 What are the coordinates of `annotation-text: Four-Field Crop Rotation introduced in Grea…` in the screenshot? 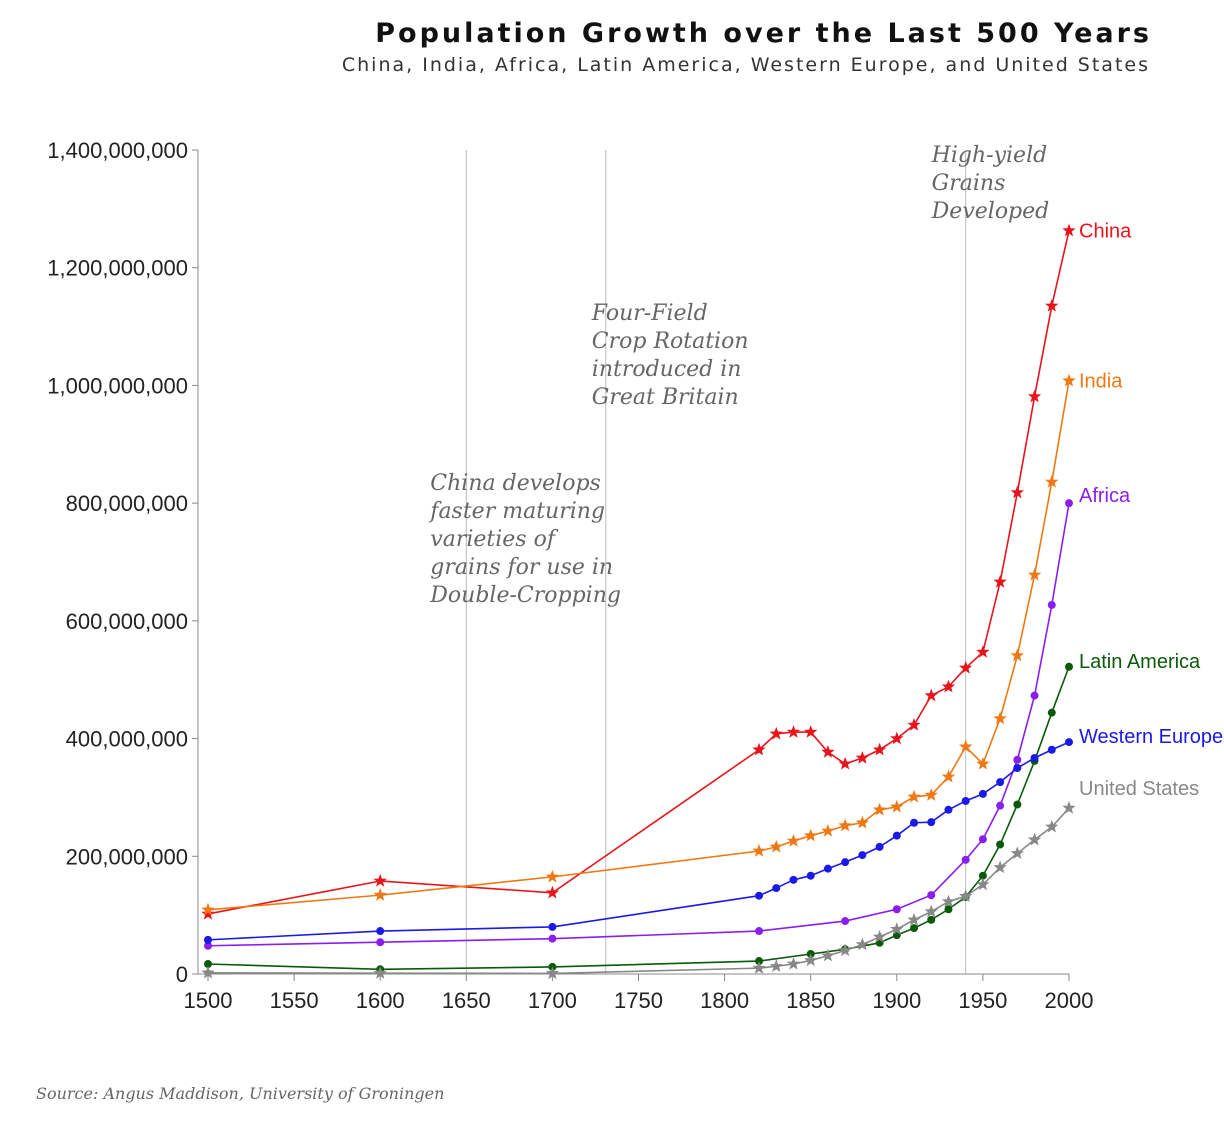 It's located at (670, 355).